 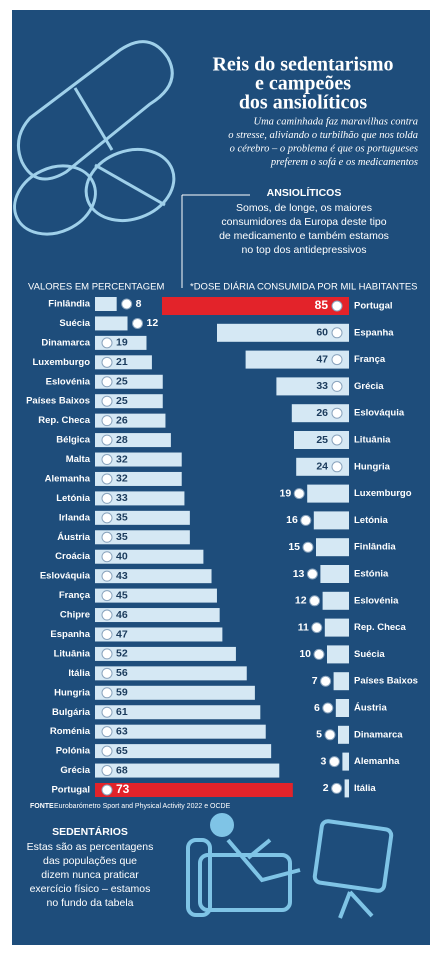 I want to click on title-line: Reis do sedentarismo, so click(x=302, y=65).